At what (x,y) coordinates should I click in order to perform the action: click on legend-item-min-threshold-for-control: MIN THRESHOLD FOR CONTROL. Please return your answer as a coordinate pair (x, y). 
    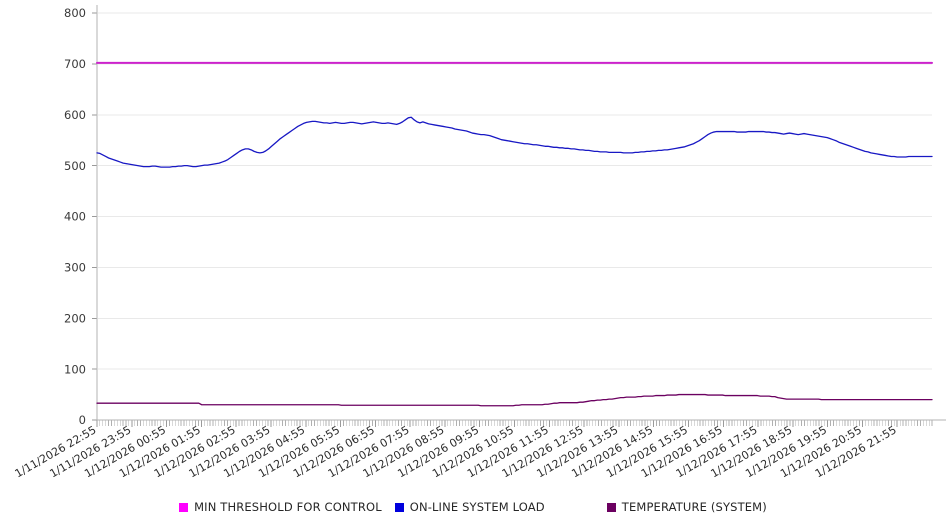
    Looking at the image, I should click on (280, 507).